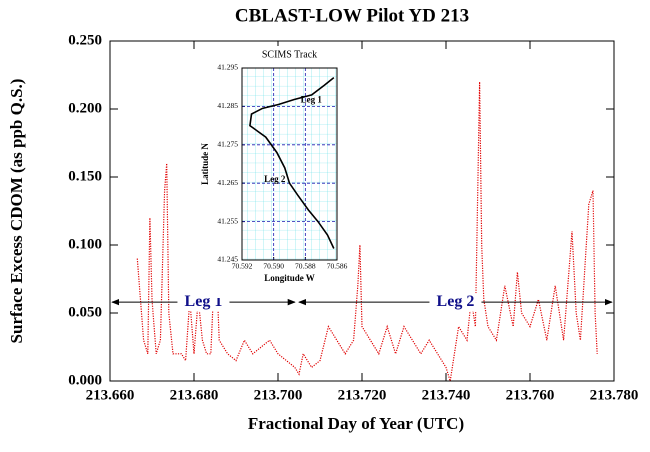  Describe the element at coordinates (110, 395) in the screenshot. I see `x-tick-label: 213.660` at that location.